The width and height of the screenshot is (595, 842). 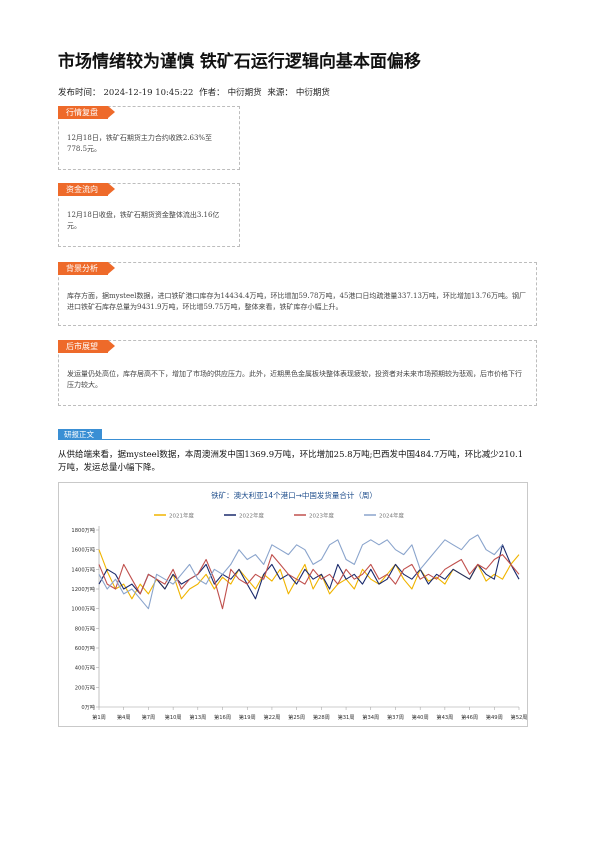 I want to click on publish-time: 2024-12-19 10:45:22, so click(x=148, y=93).